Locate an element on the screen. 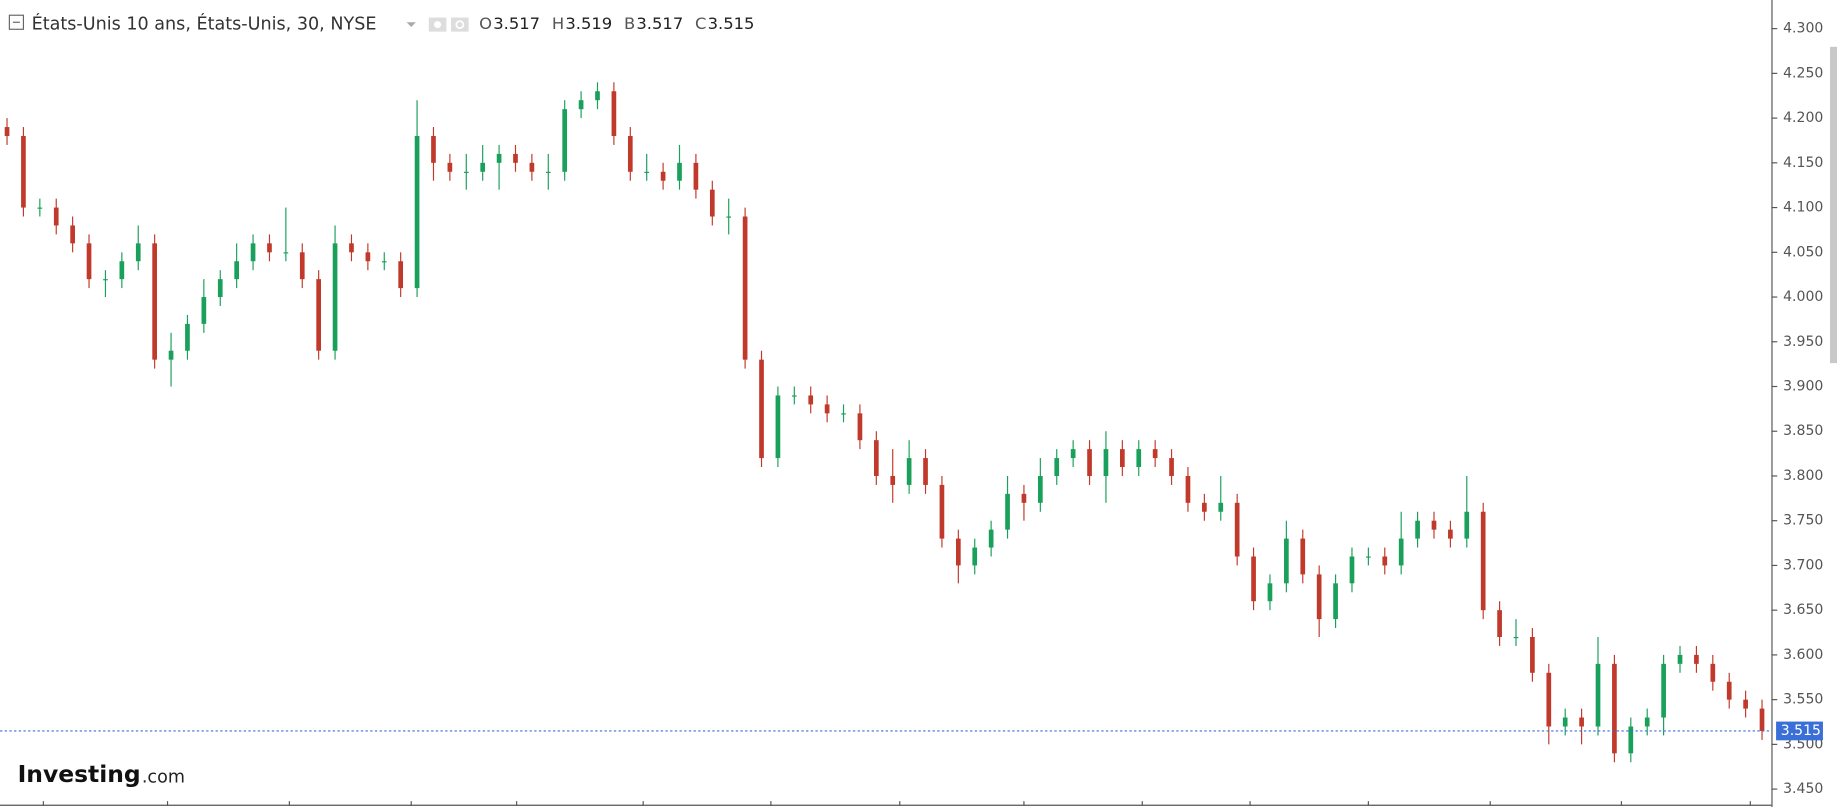 Image resolution: width=1837 pixels, height=807 pixels. quote-key: O is located at coordinates (485, 23).